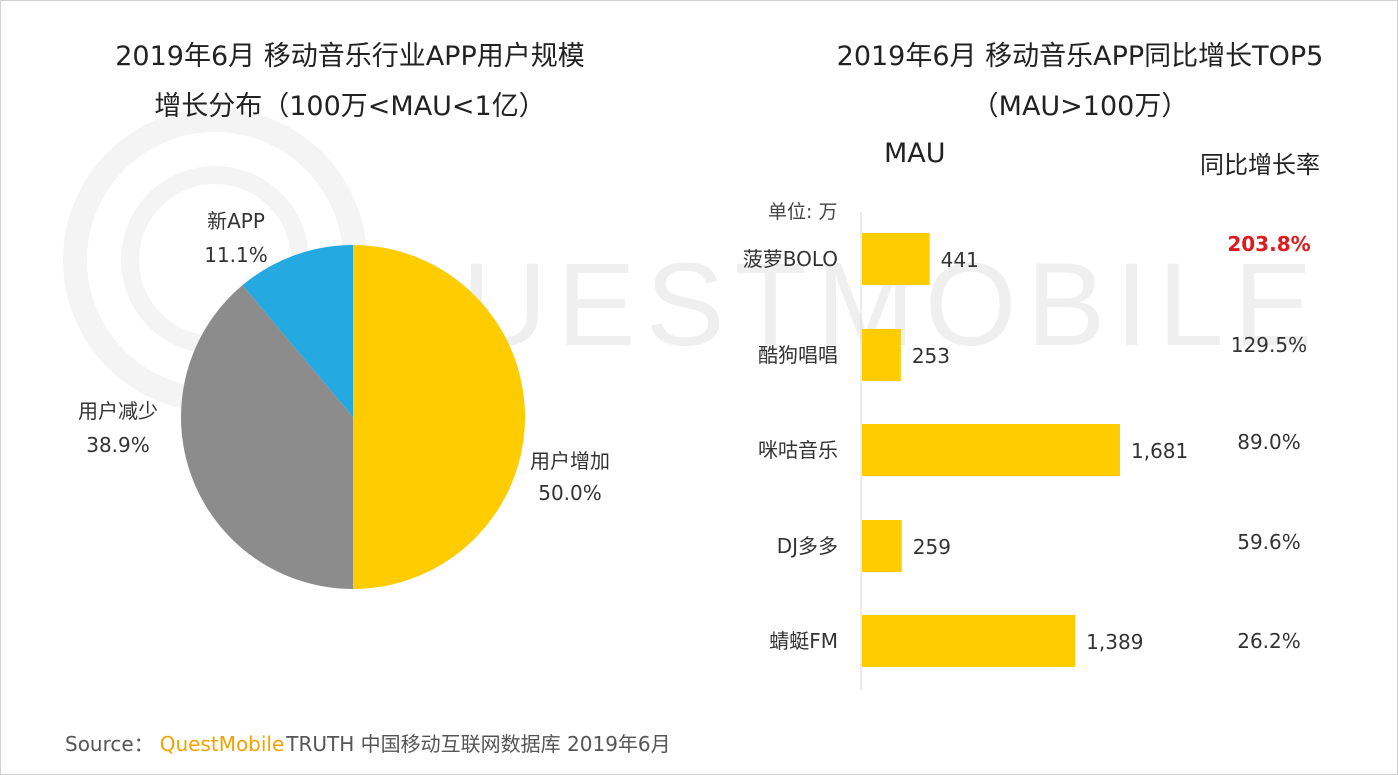 This screenshot has height=775, width=1398. What do you see at coordinates (798, 355) in the screenshot?
I see `bar-category-label-1: 酷狗唱唱` at bounding box center [798, 355].